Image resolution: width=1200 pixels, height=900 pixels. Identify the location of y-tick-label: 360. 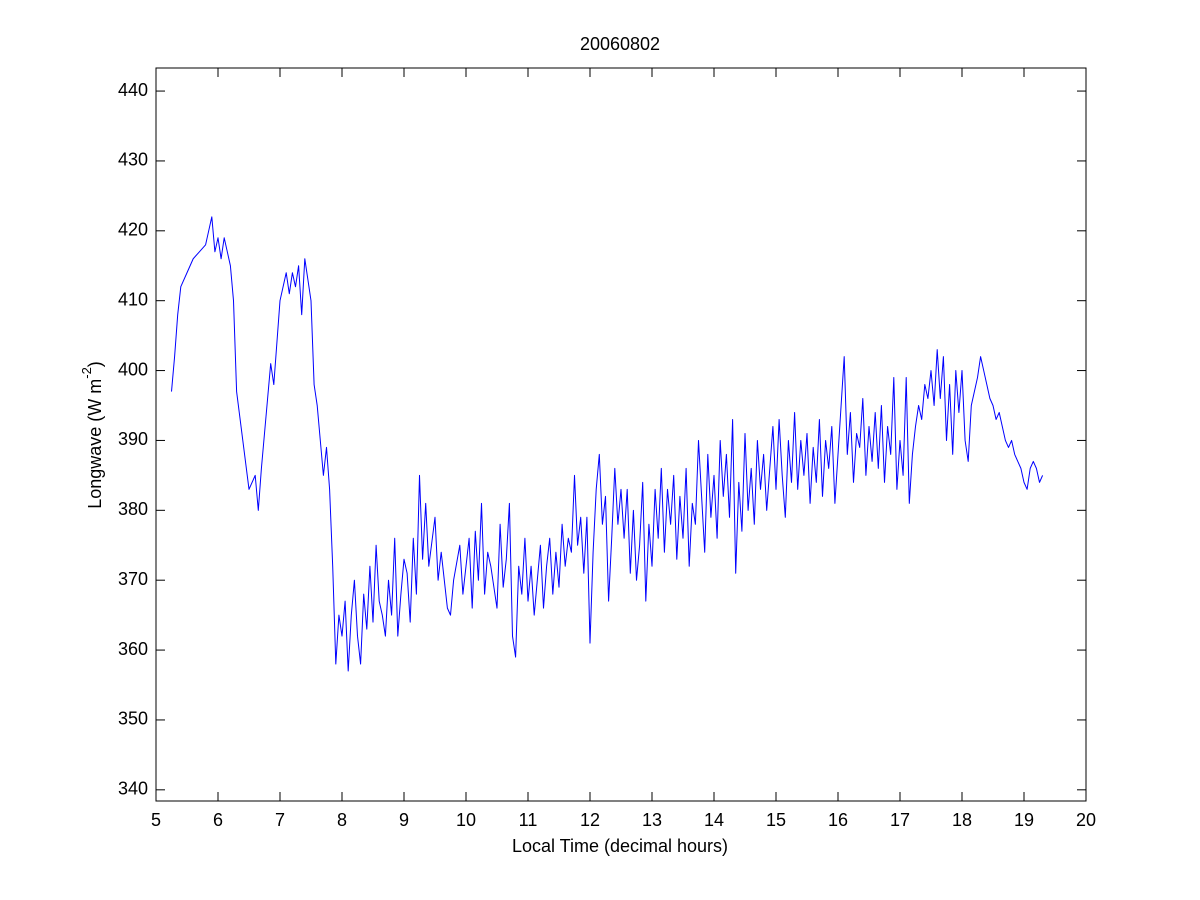
(133, 649).